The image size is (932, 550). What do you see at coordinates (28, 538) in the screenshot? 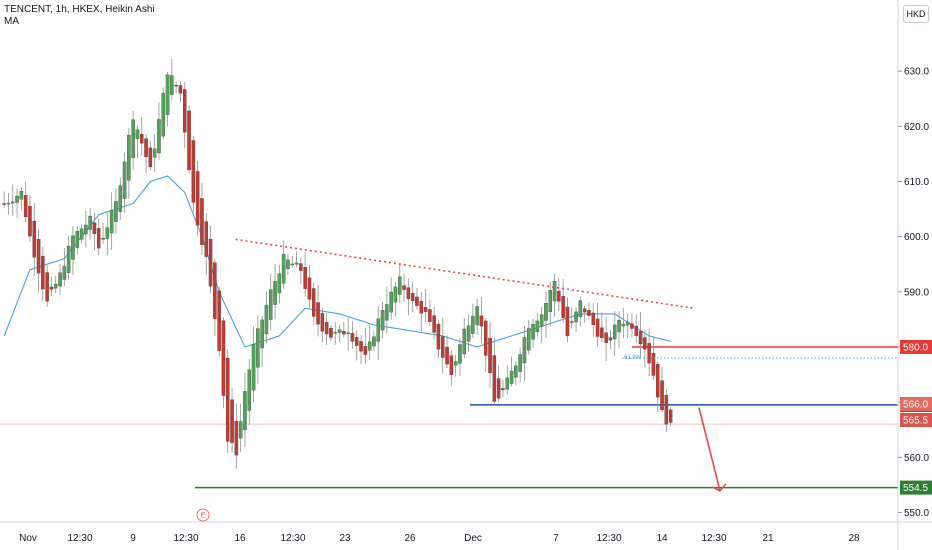
I see `x-tick-label: Nov` at bounding box center [28, 538].